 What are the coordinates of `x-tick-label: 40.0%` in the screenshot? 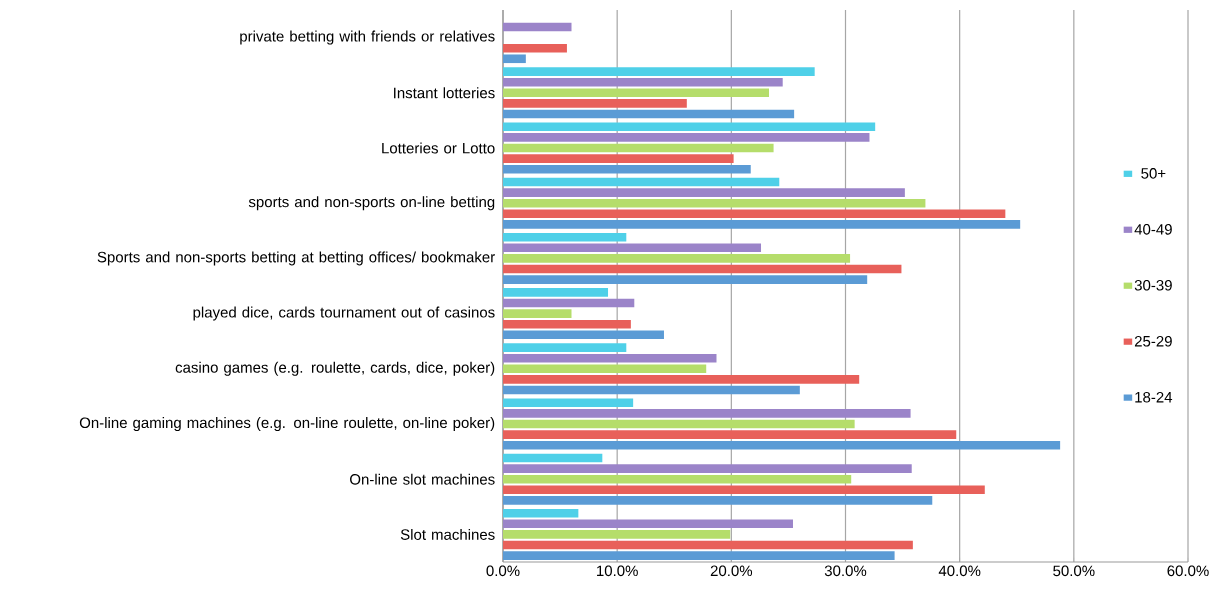 It's located at (959, 571).